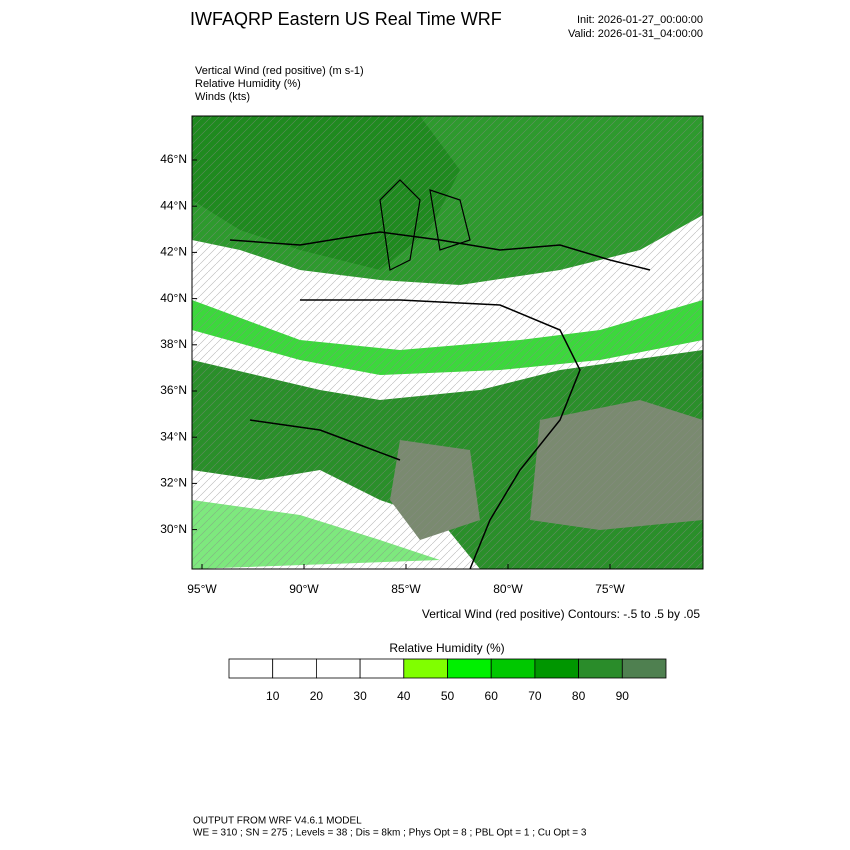 The width and height of the screenshot is (850, 850). I want to click on lon-label: 80°W, so click(508, 589).